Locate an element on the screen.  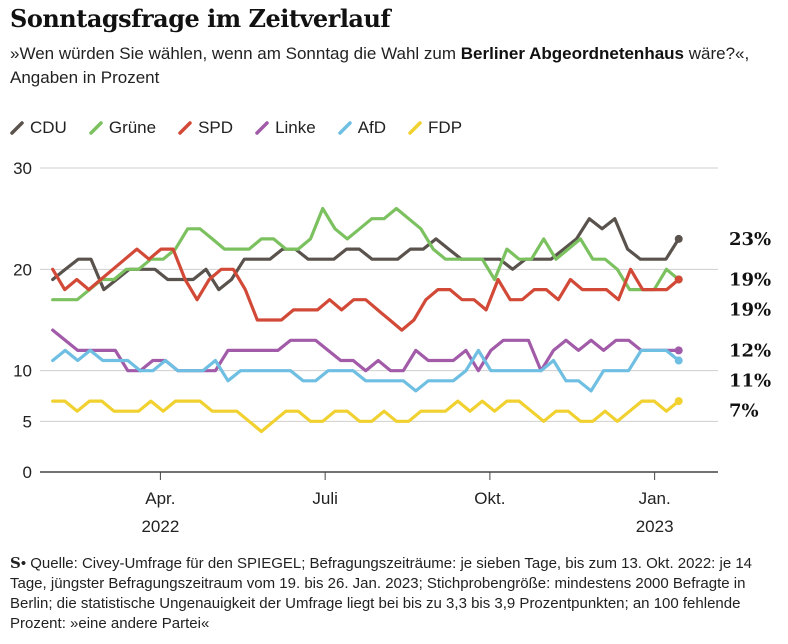
legend-item-cdu: CDU is located at coordinates (38, 128).